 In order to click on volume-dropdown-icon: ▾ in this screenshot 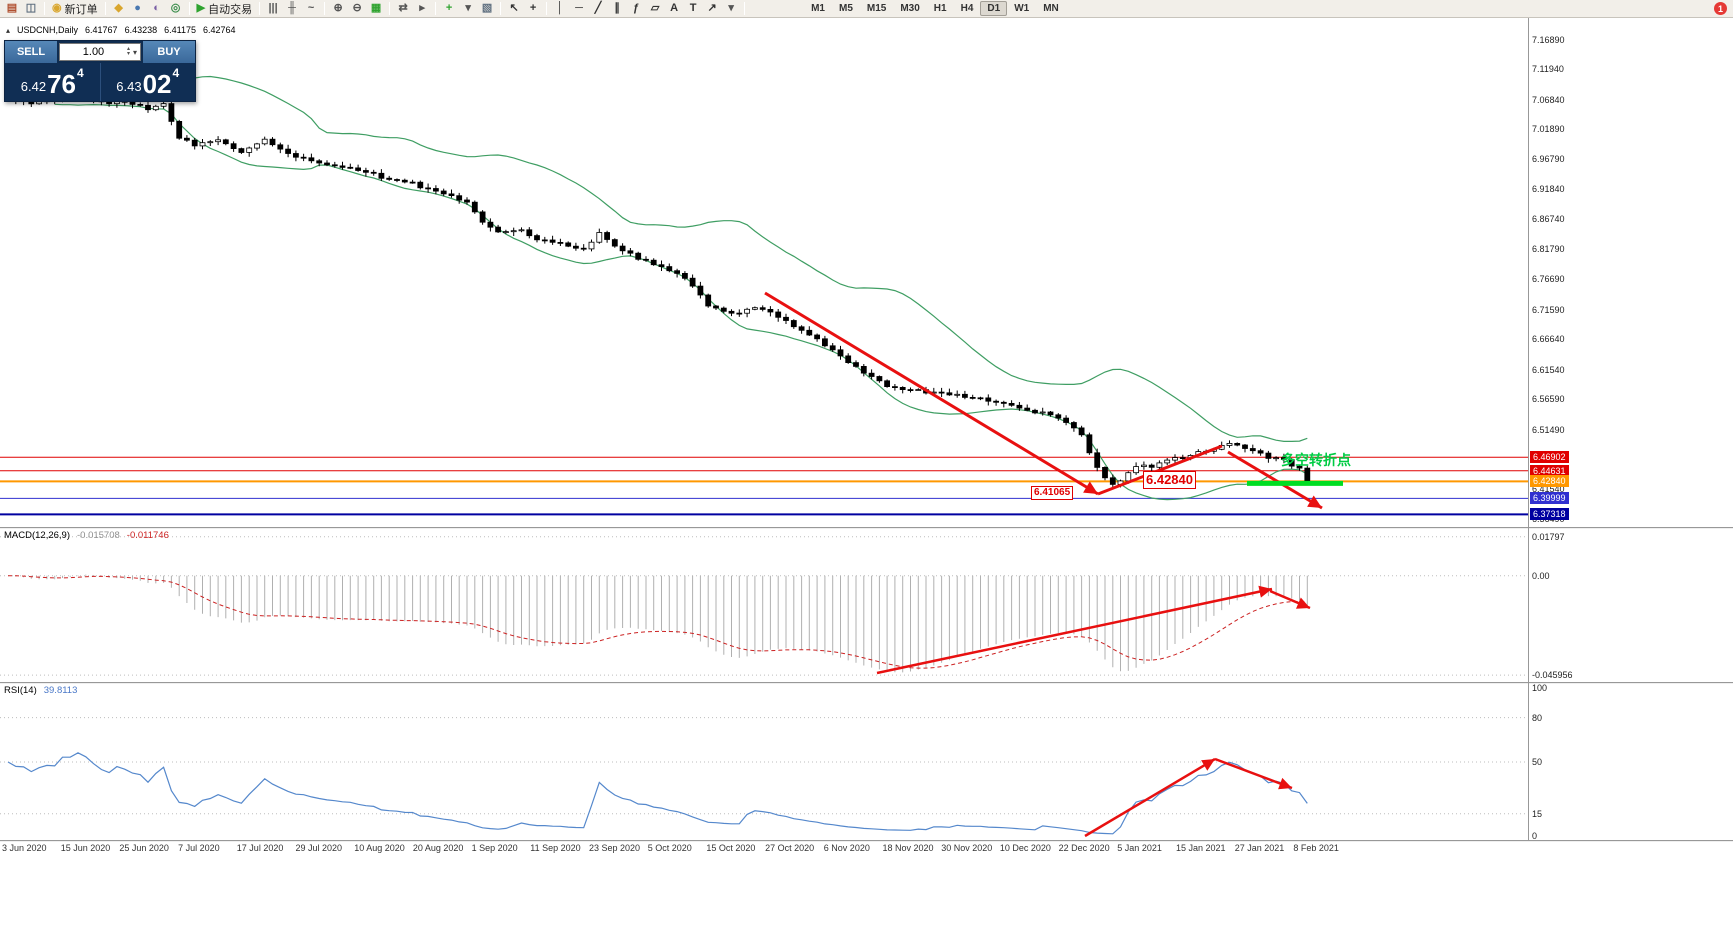, I will do `click(134, 52)`.